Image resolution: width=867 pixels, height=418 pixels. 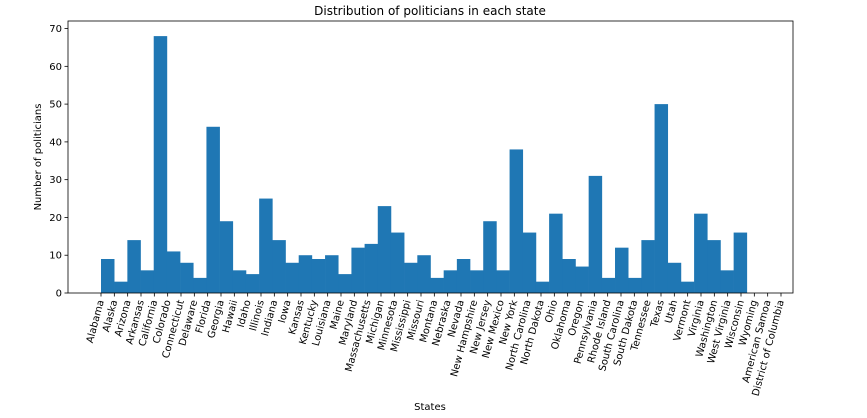 I want to click on bar-hawaii, so click(x=239, y=281).